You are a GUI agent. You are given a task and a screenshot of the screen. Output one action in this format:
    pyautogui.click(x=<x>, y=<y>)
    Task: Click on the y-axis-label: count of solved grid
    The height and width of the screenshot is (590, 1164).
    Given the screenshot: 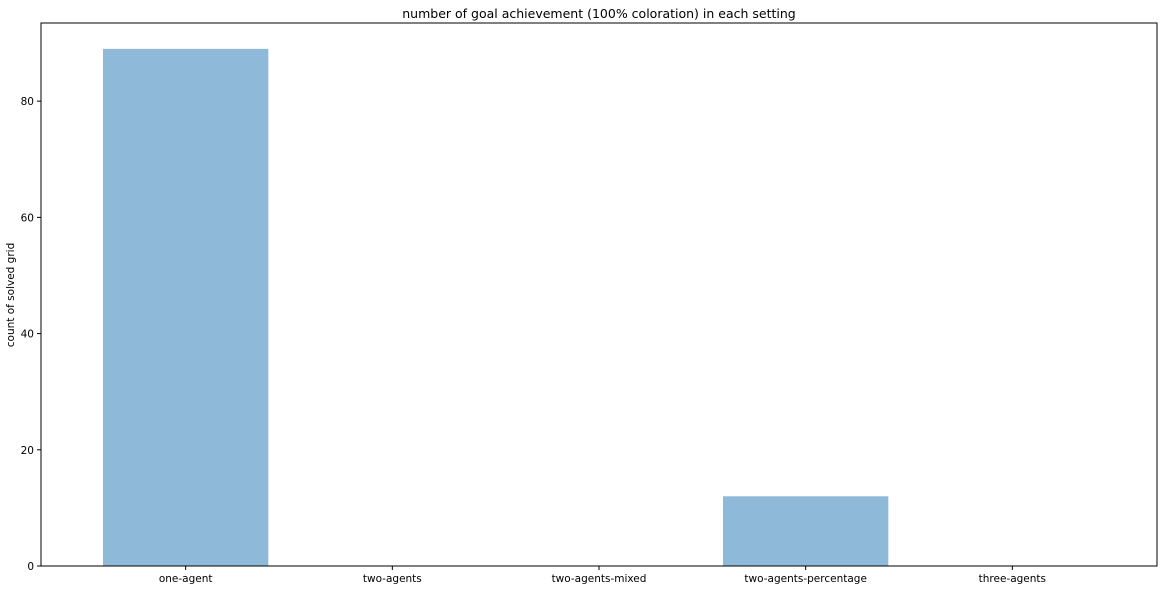 What is the action you would take?
    pyautogui.click(x=11, y=295)
    